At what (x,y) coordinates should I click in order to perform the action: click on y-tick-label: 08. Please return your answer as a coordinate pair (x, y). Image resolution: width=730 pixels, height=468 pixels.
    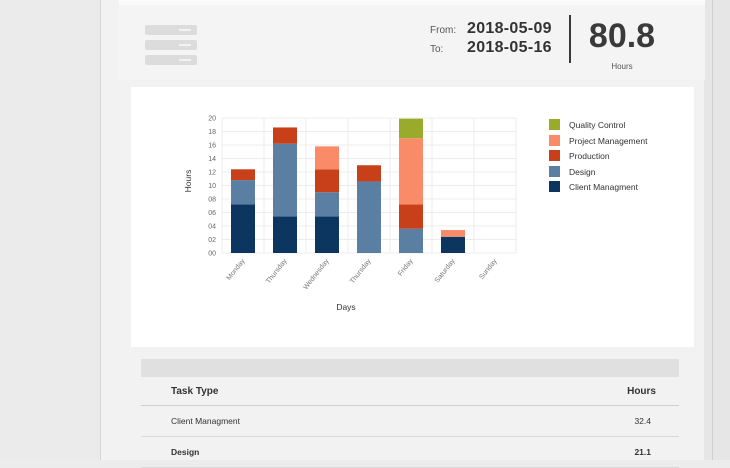
    Looking at the image, I should click on (212, 200).